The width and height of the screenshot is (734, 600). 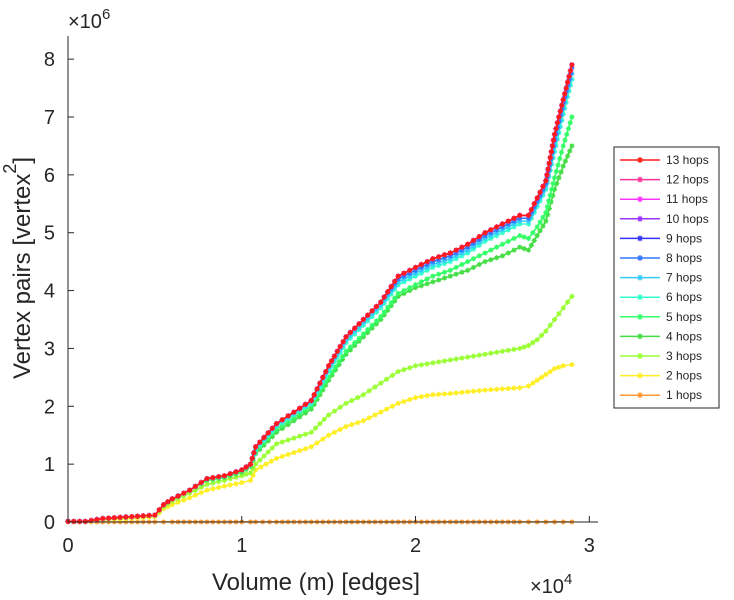 What do you see at coordinates (684, 258) in the screenshot?
I see `legend-label: 8 hops` at bounding box center [684, 258].